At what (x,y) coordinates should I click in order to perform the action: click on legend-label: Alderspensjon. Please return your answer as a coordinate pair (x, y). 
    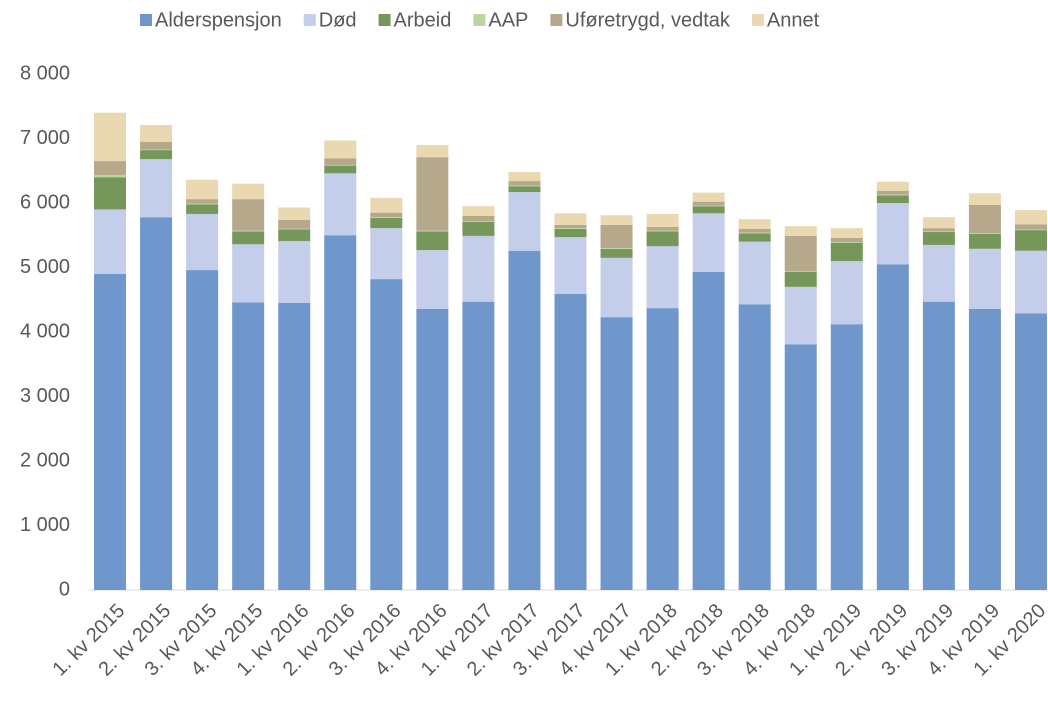
    Looking at the image, I should click on (218, 20).